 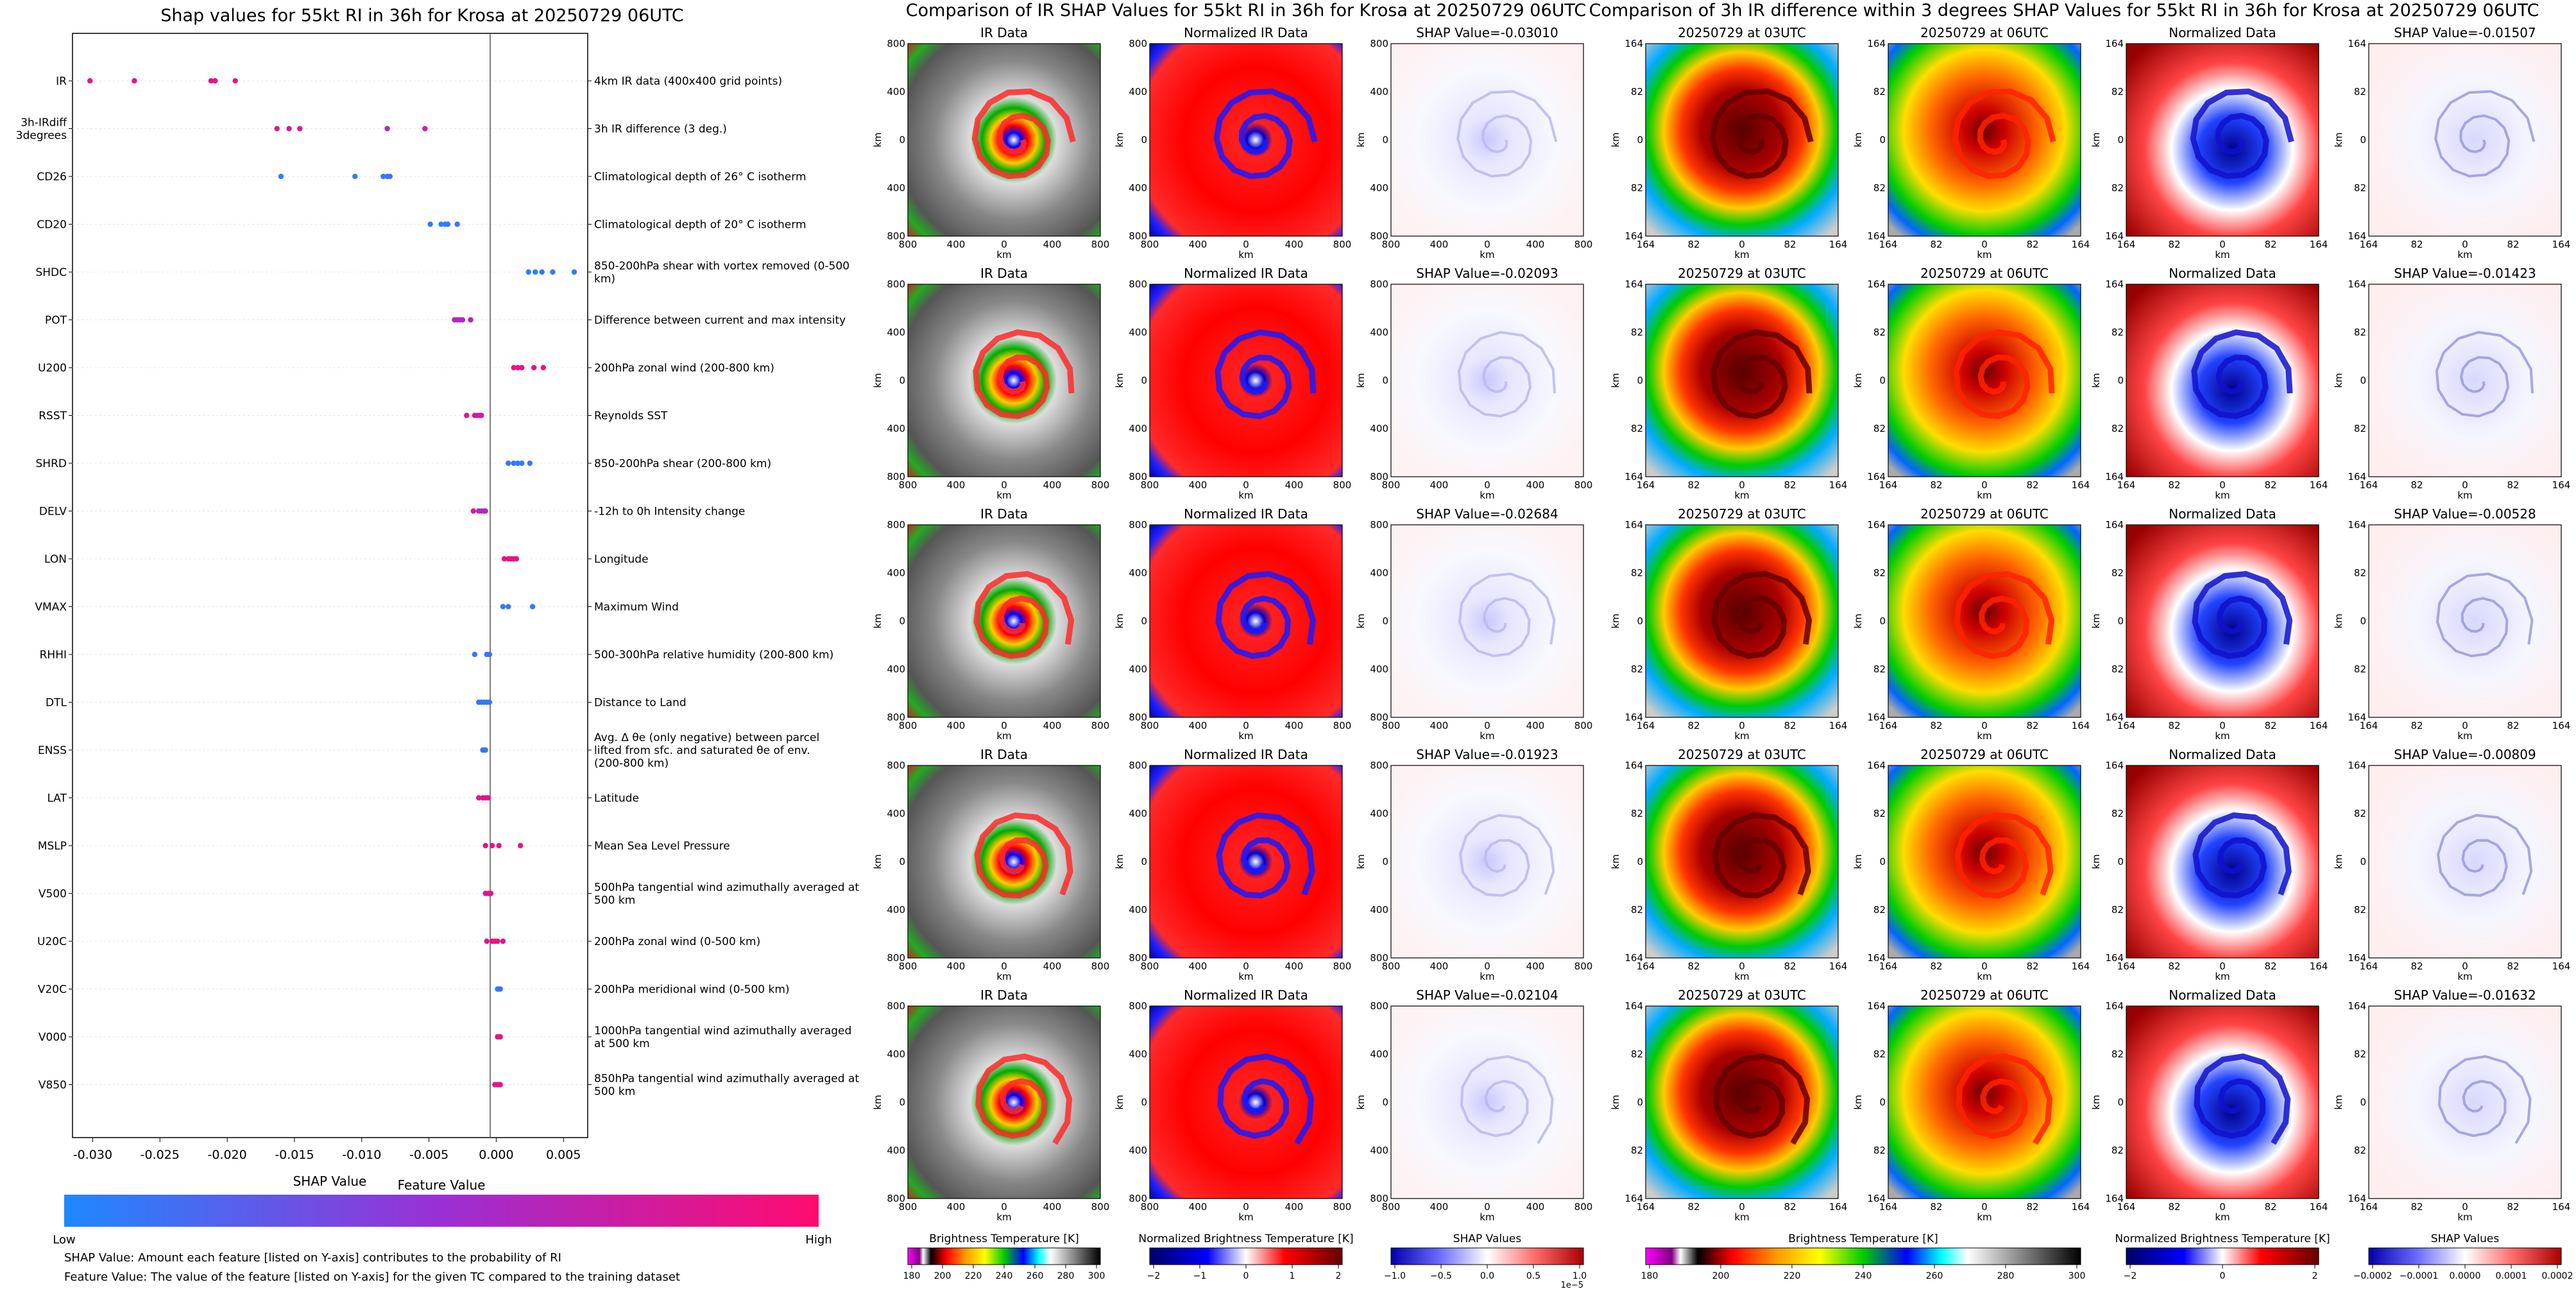 What do you see at coordinates (1066, 1276) in the screenshot?
I see `colorbar-tick: 280` at bounding box center [1066, 1276].